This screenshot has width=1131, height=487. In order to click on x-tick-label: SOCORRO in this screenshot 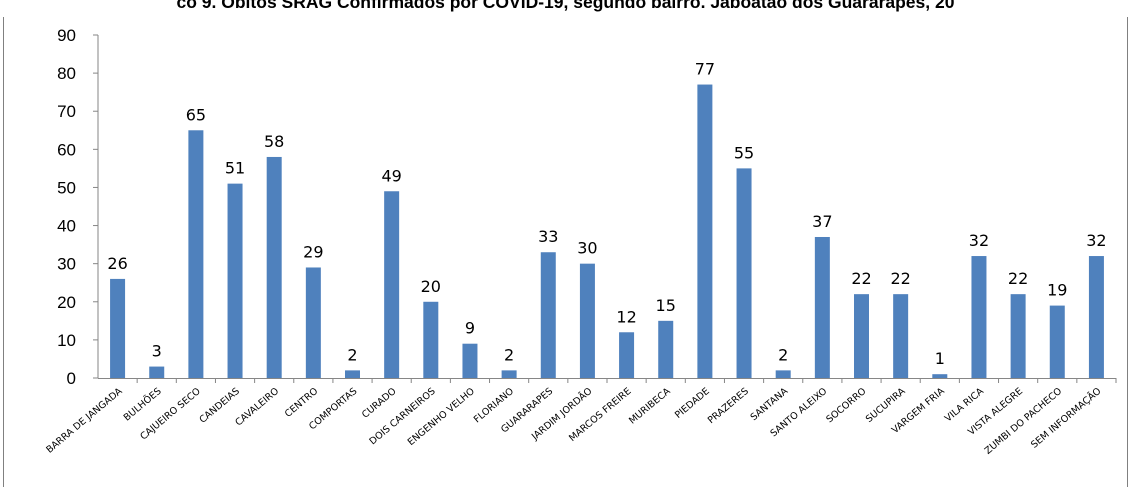, I will do `click(846, 405)`.